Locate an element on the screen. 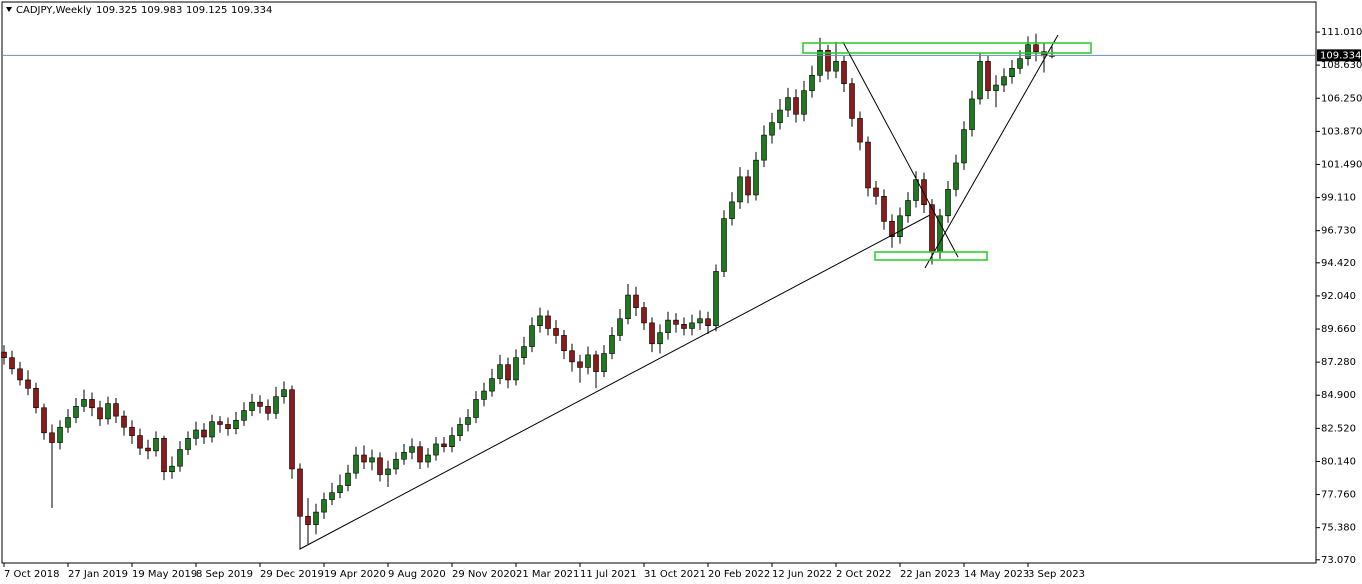 This screenshot has width=1362, height=584. y-tick-label: 73.070 is located at coordinates (1338, 560).